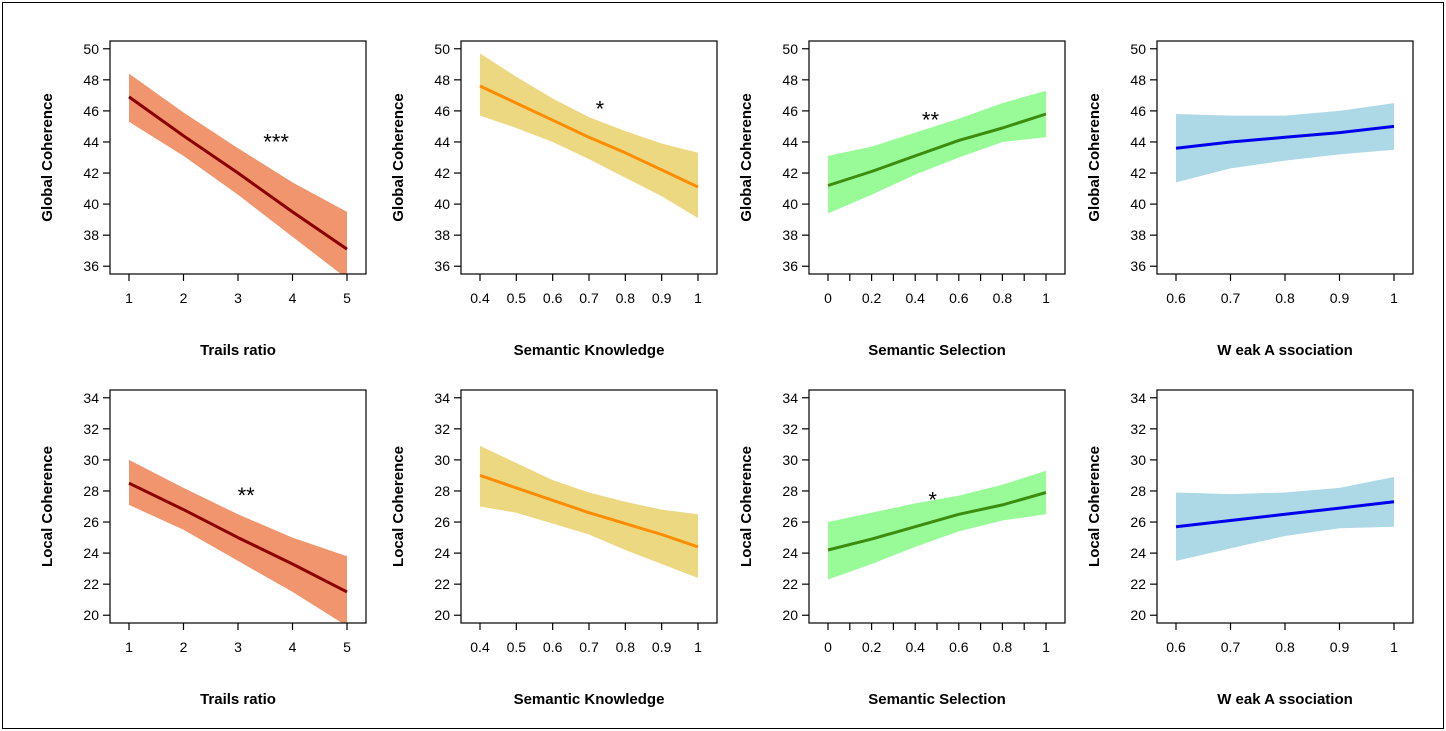 The width and height of the screenshot is (1446, 731). Describe the element at coordinates (872, 298) in the screenshot. I see `x-tick-label: 0.2` at that location.